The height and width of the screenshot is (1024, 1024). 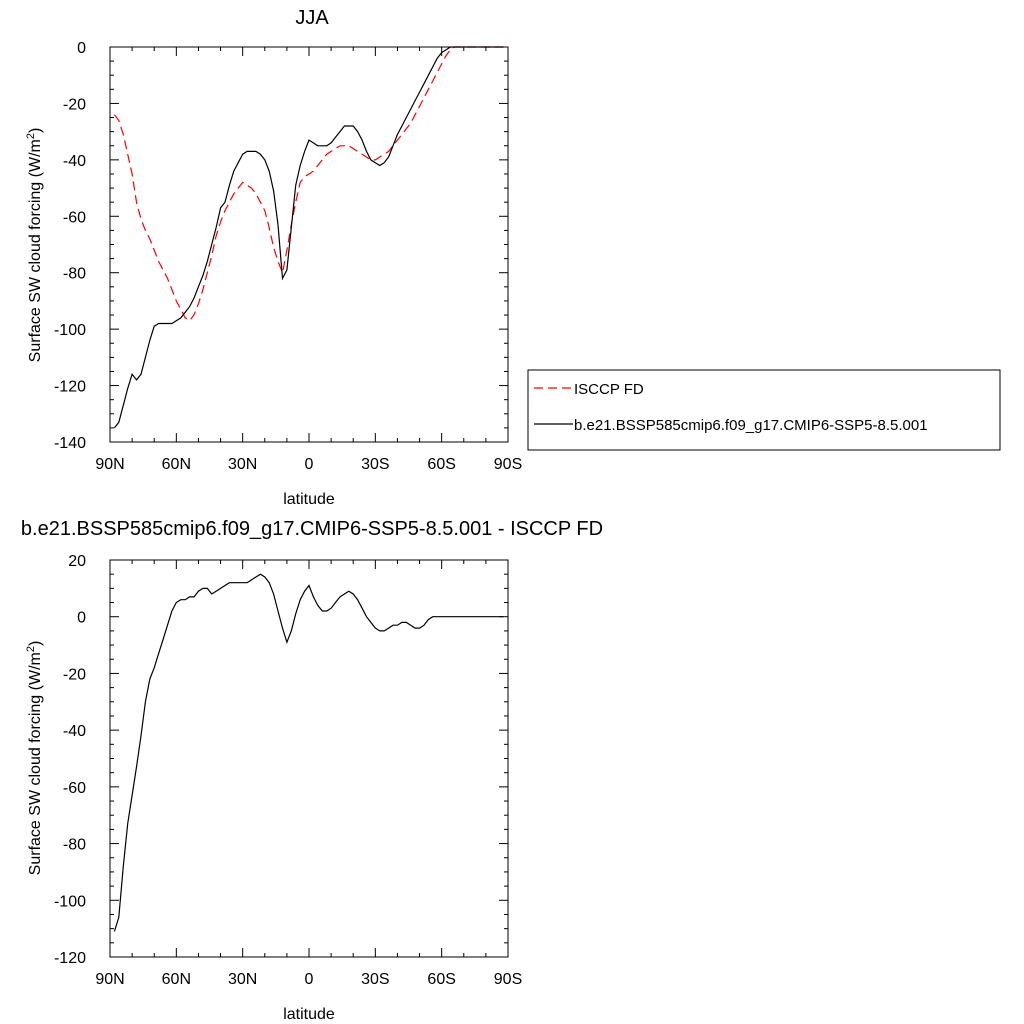 What do you see at coordinates (309, 1014) in the screenshot?
I see `panel2-x-axis-label: latitude` at bounding box center [309, 1014].